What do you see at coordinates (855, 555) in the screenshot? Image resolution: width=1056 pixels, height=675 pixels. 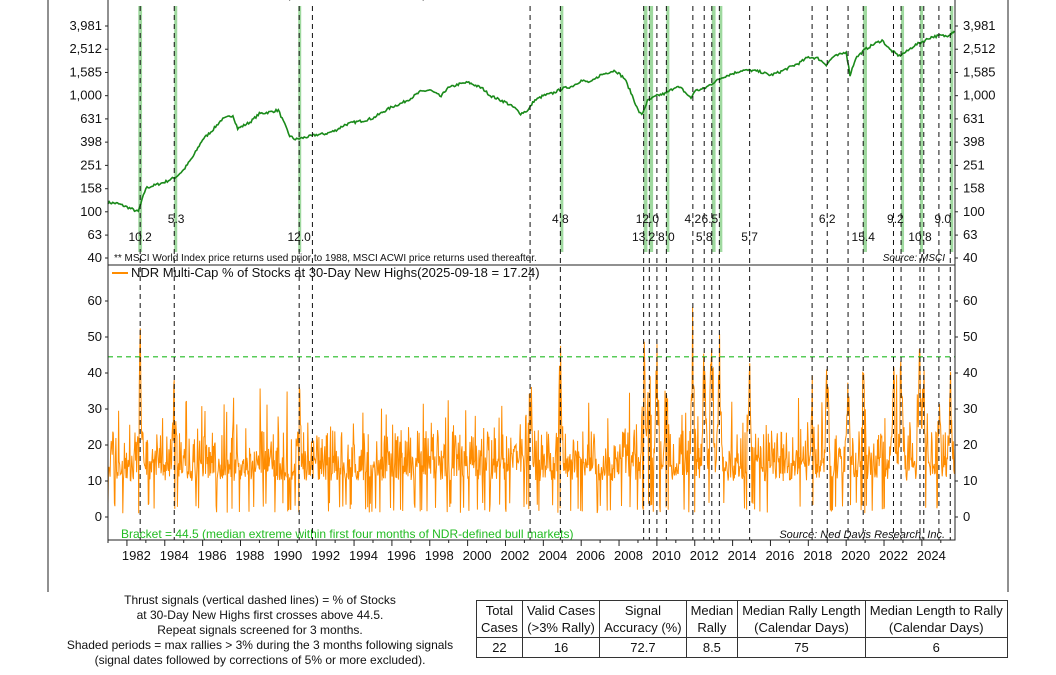 I see `xtick-label-19: 2020` at bounding box center [855, 555].